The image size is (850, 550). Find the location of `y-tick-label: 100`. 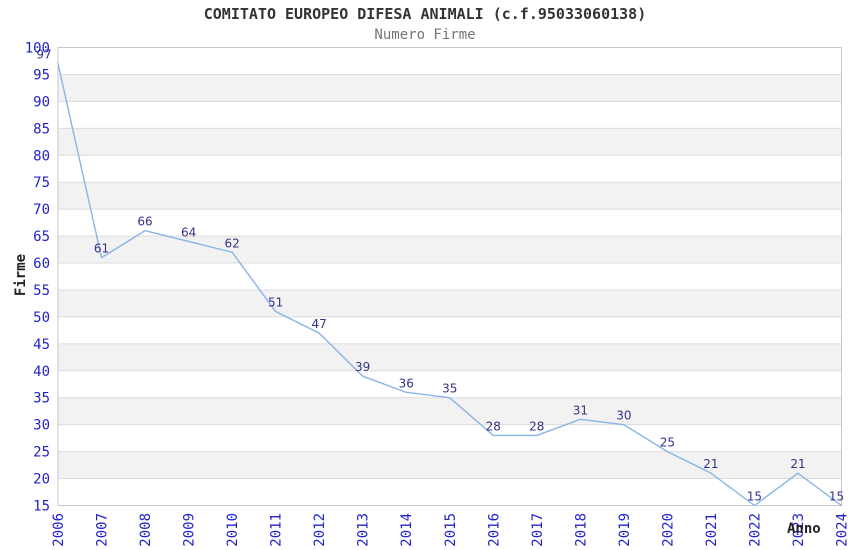

y-tick-label: 100 is located at coordinates (37, 49).